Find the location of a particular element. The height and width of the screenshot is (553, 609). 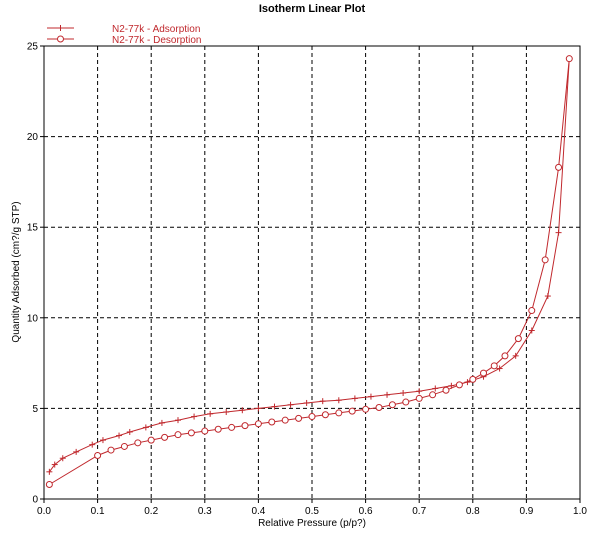

x-tick-label: 0.8 is located at coordinates (473, 511).